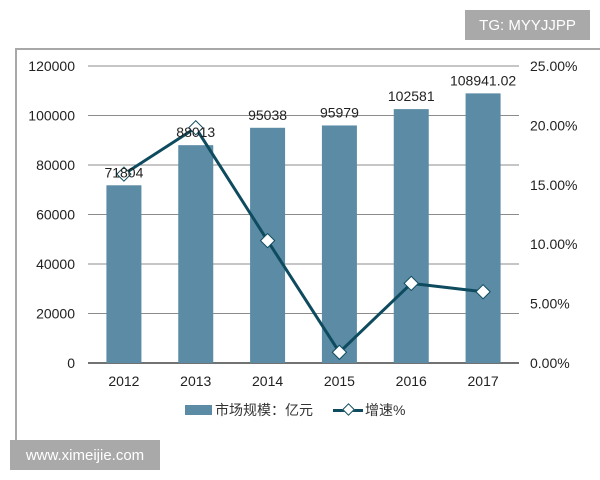 This screenshot has width=600, height=480. I want to click on bar-data-label: 88013, so click(195, 132).